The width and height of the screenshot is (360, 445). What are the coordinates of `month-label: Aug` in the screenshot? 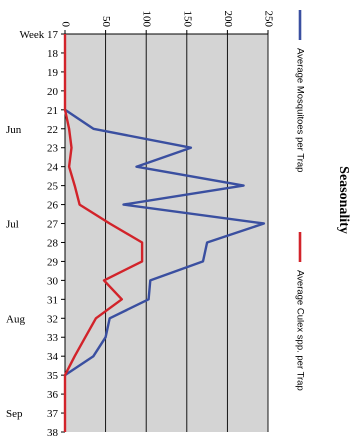 It's located at (15, 319).